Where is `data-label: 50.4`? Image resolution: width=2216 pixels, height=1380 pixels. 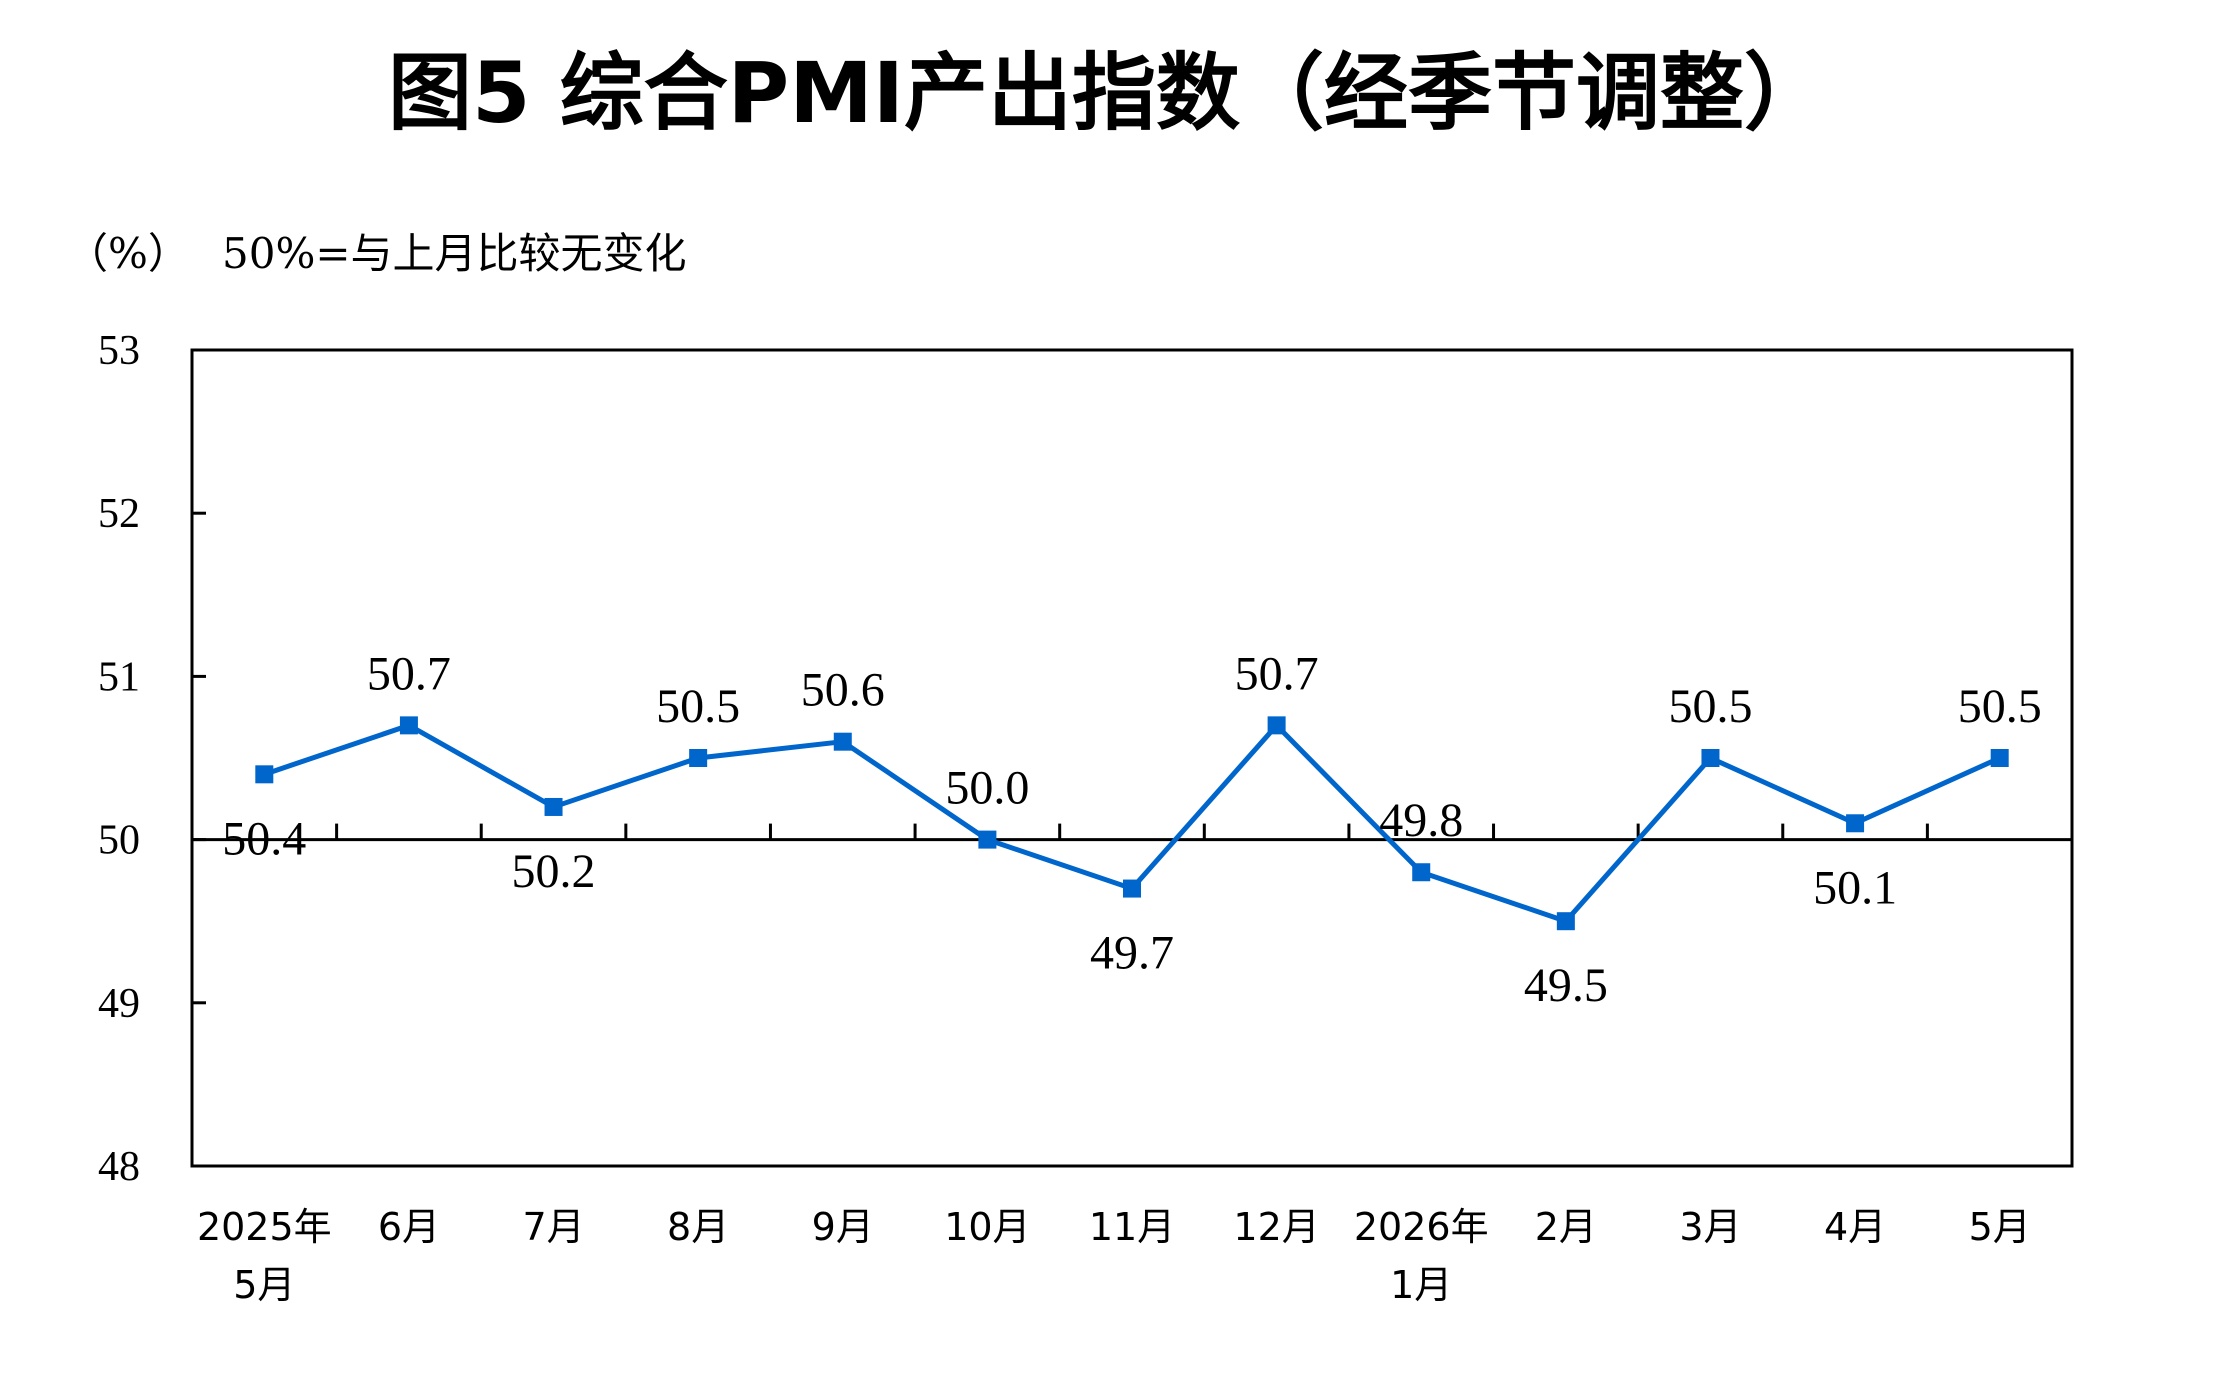
data-label: 50.4 is located at coordinates (264, 838).